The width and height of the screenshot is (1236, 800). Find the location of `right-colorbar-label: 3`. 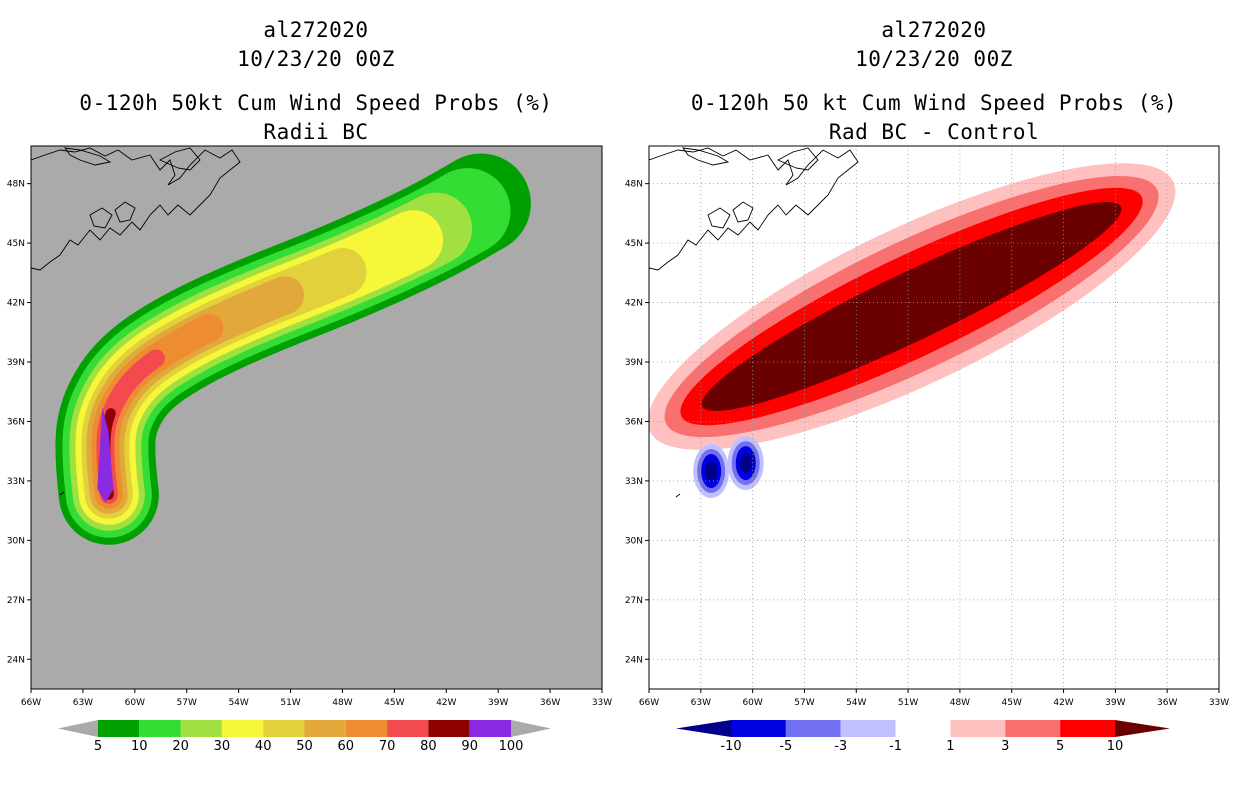

right-colorbar-label: 3 is located at coordinates (1005, 746).